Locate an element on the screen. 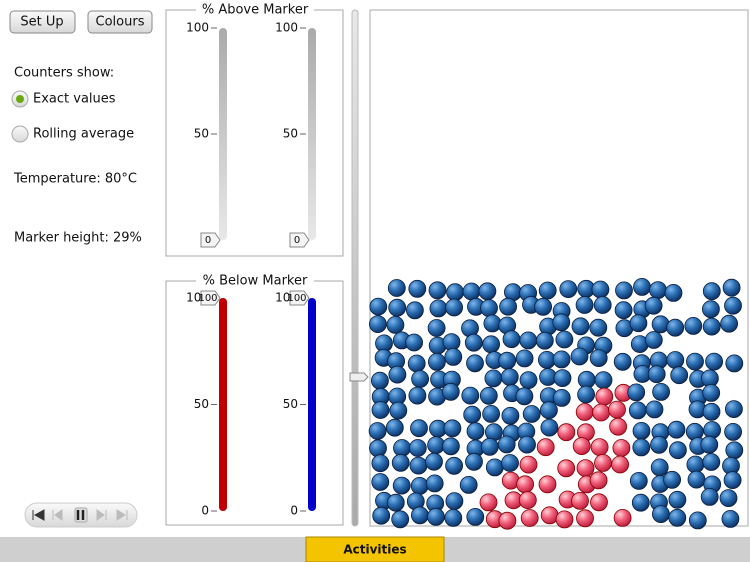  step-forward is located at coordinates (101, 515).